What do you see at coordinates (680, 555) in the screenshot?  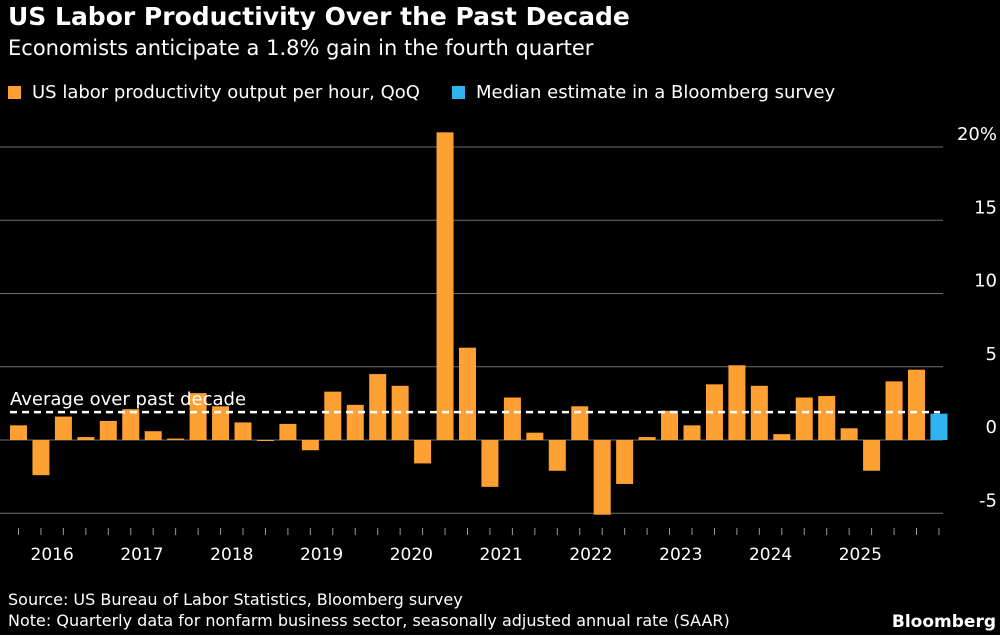 I see `x-year-label: 2023` at bounding box center [680, 555].